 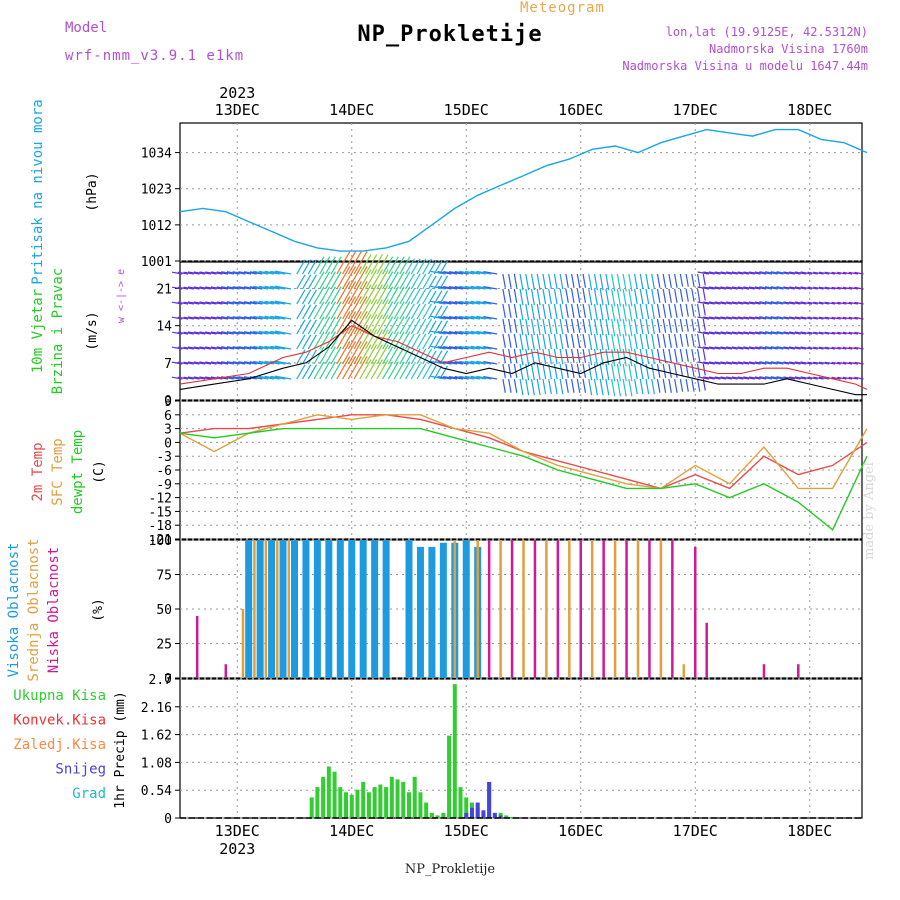 What do you see at coordinates (237, 831) in the screenshot?
I see `x-tick-label-bottom: 13DEC` at bounding box center [237, 831].